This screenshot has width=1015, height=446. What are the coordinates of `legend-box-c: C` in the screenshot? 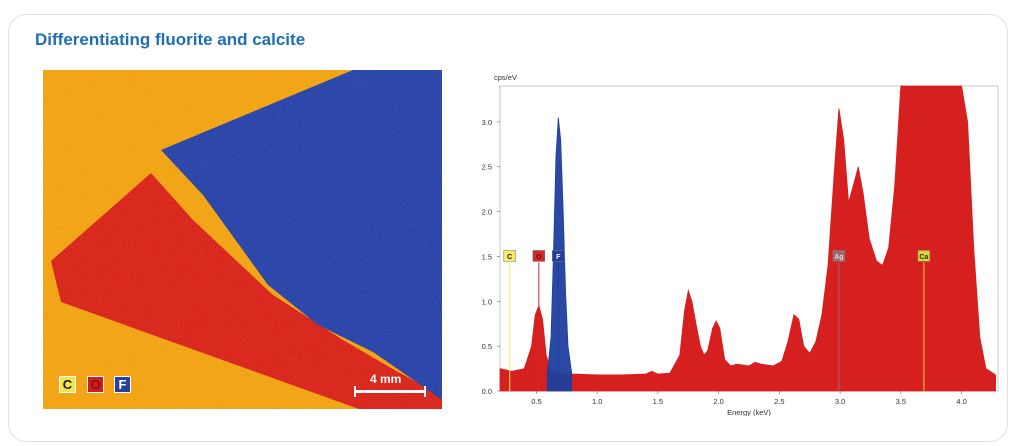 It's located at (67, 384).